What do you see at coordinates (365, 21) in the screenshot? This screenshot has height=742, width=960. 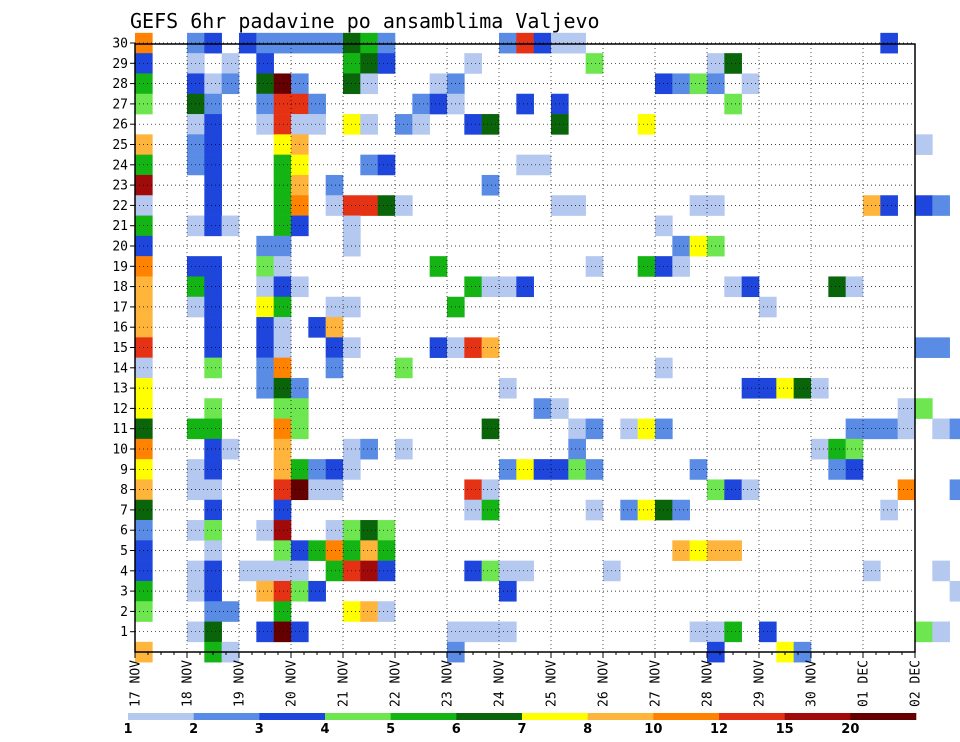 I see `chart-title: GEFS 6hr padavine po ansamblima Valjevo` at bounding box center [365, 21].